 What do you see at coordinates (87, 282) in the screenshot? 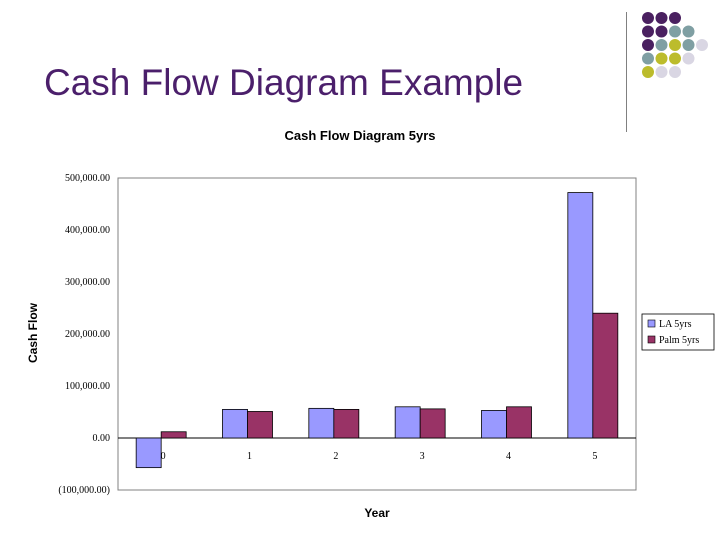
I see `y-tick-label: 300,000.00` at bounding box center [87, 282].